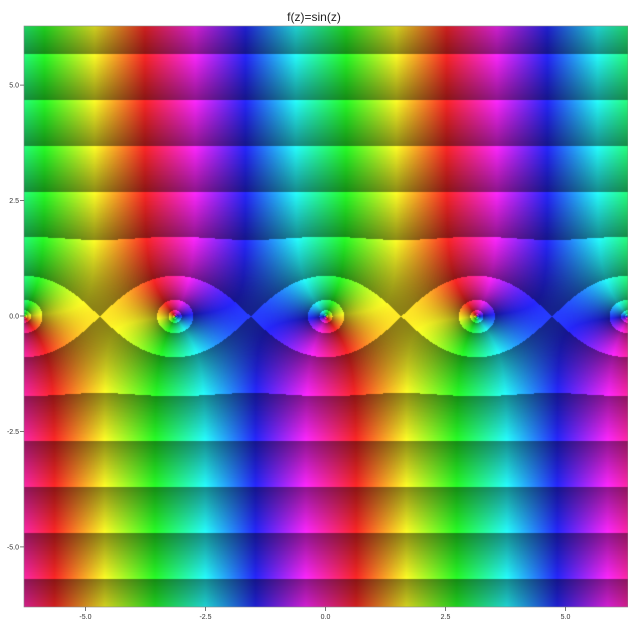  I want to click on y-tick-label: -5.0, so click(13, 547).